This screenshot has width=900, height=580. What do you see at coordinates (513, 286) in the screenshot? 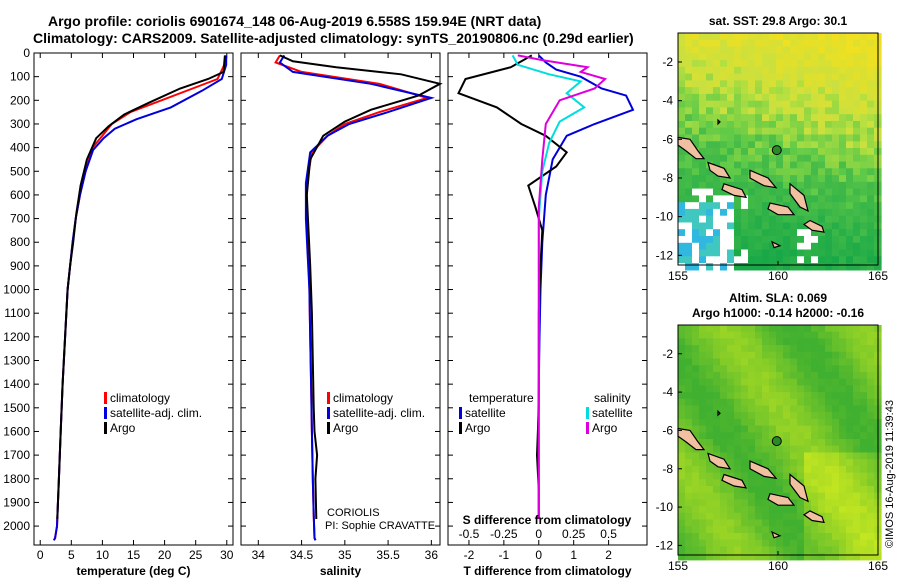
I see `series-line-t-argo` at bounding box center [513, 286].